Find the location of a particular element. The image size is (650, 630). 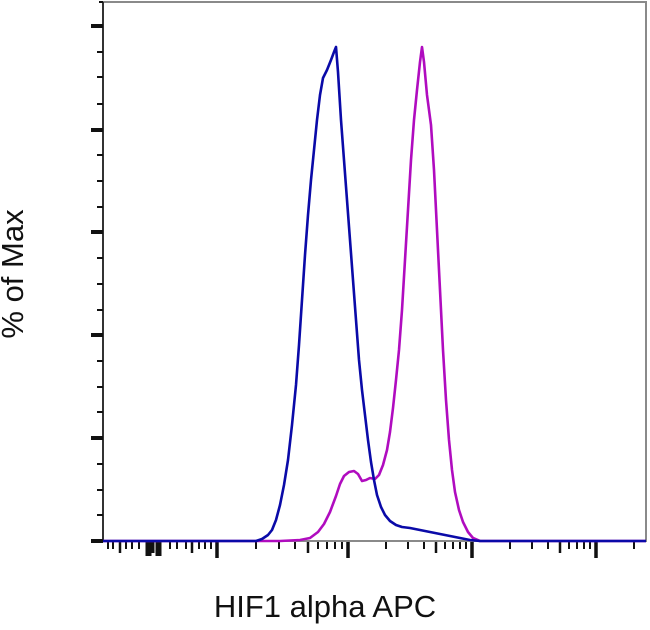

x-axis-ticks is located at coordinates (371, 550).